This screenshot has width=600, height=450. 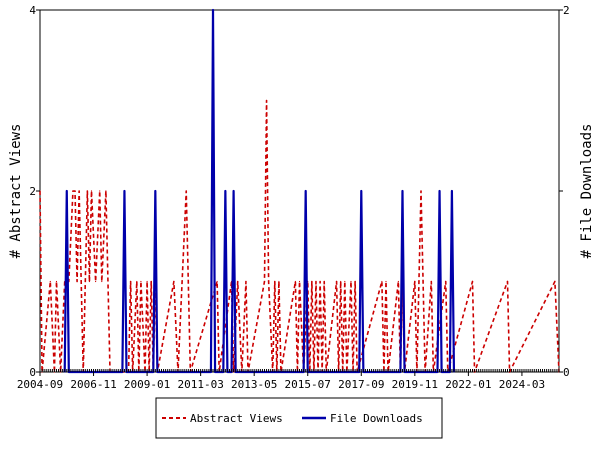 I want to click on legend-label-abstract-views: Abstract Views, so click(x=236, y=418).